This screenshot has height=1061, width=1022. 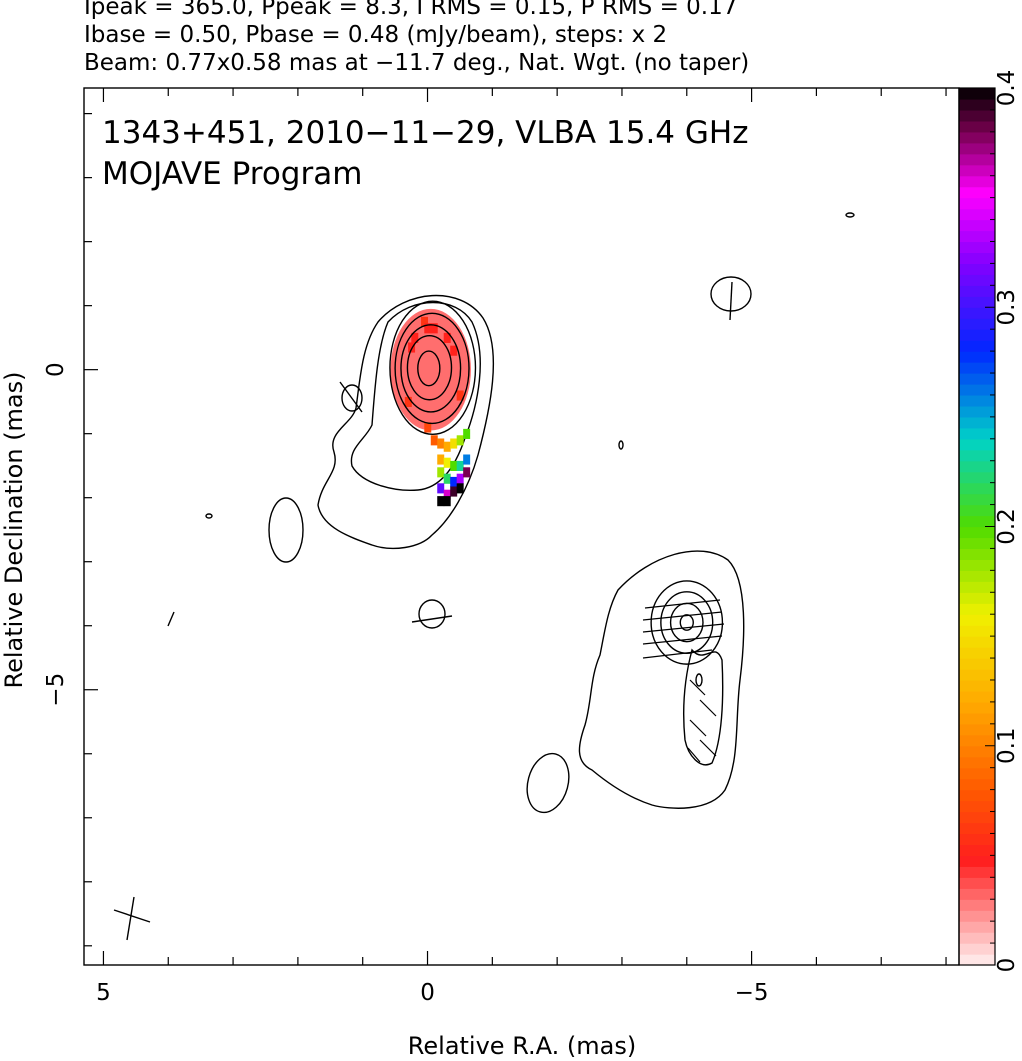 I want to click on blob-small-contour, so click(x=352, y=398).